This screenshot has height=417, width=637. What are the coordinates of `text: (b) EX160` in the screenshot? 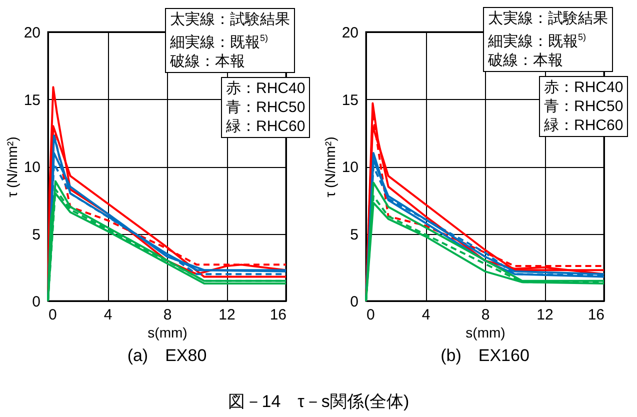 It's located at (485, 355).